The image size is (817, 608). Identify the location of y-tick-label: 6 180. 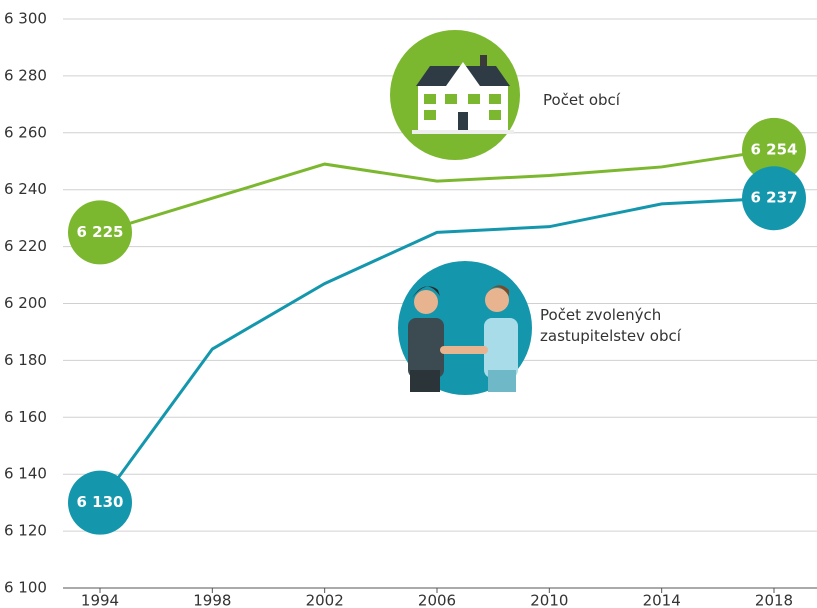
(25, 360).